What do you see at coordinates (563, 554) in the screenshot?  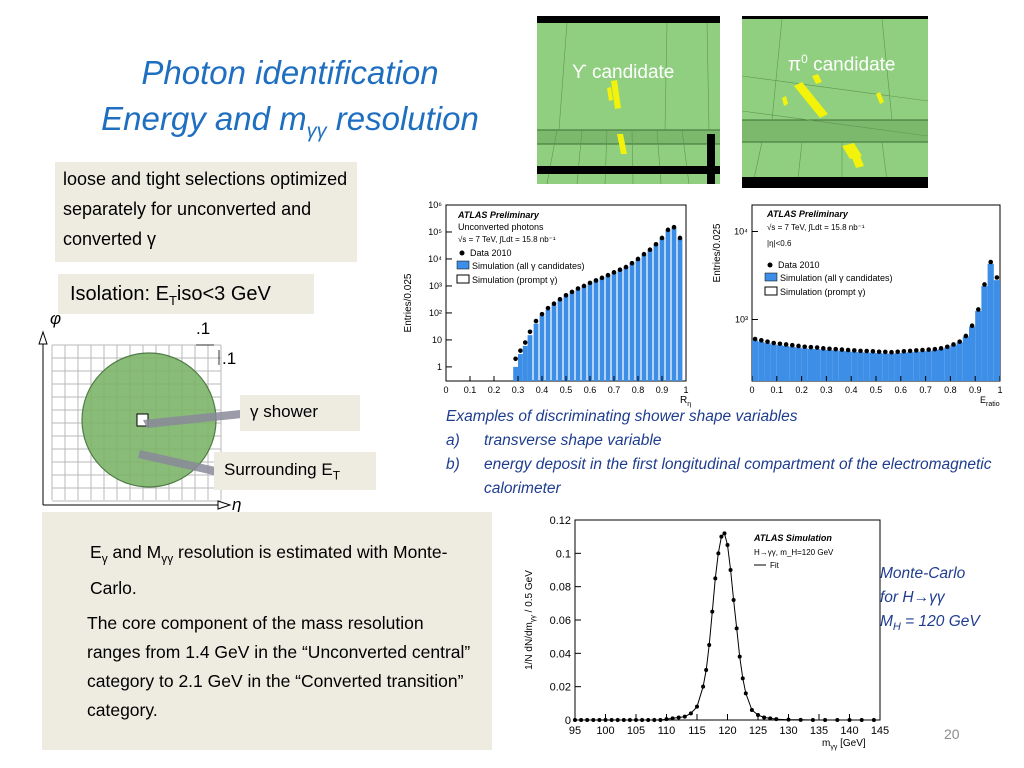 I see `y-tick-label: 0.1` at bounding box center [563, 554].